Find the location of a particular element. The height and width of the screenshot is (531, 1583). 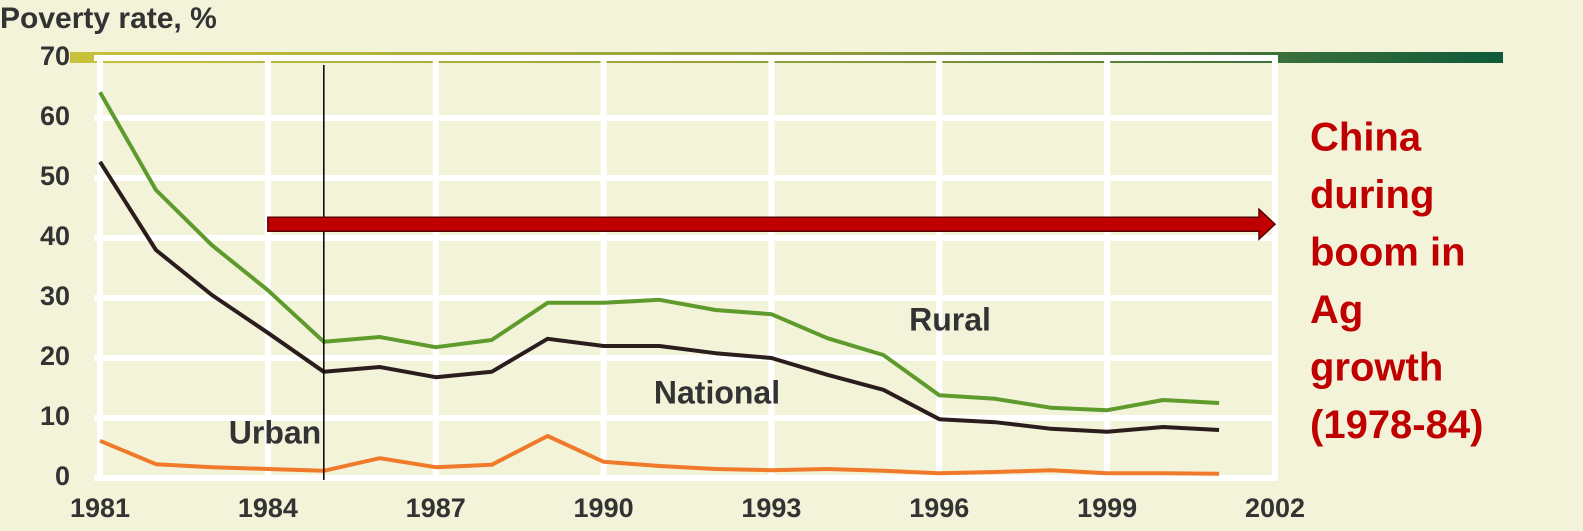

chart-title: Poverty rate, % is located at coordinates (108, 18).